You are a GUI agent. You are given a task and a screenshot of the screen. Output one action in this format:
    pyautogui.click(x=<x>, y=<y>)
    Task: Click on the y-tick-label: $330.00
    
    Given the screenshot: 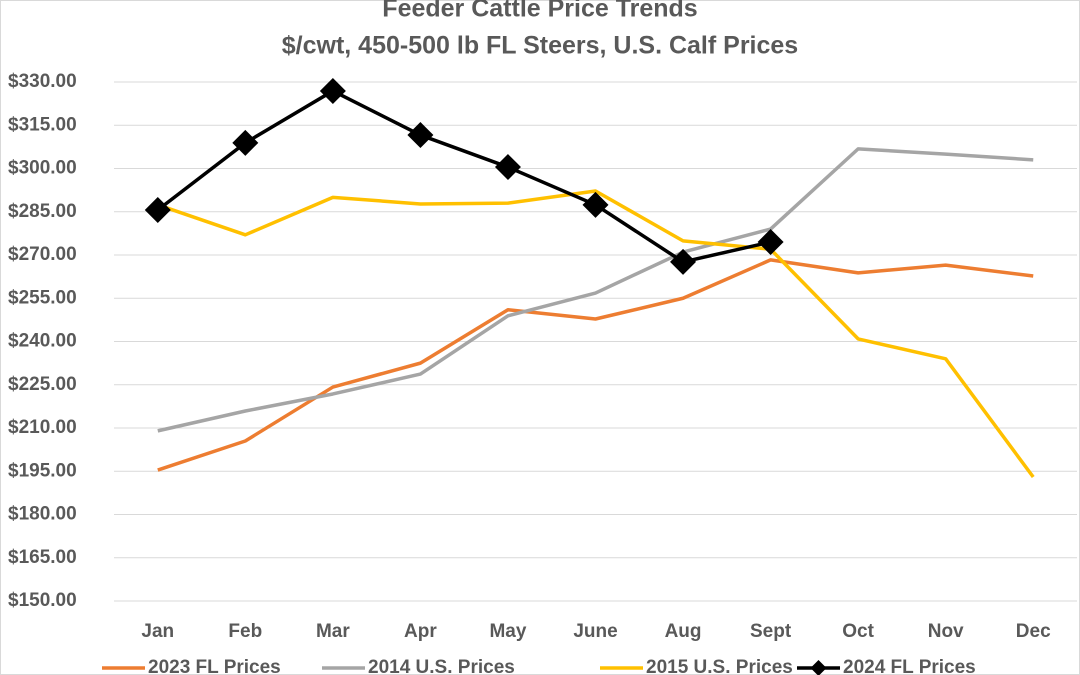 What is the action you would take?
    pyautogui.click(x=42, y=81)
    